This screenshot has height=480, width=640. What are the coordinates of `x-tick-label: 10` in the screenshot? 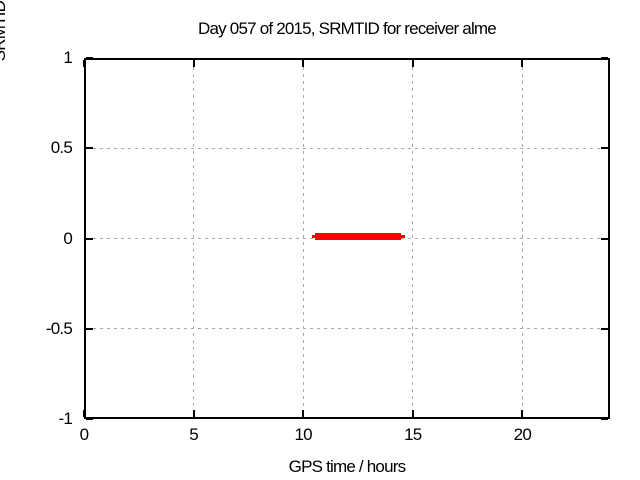 It's located at (303, 434).